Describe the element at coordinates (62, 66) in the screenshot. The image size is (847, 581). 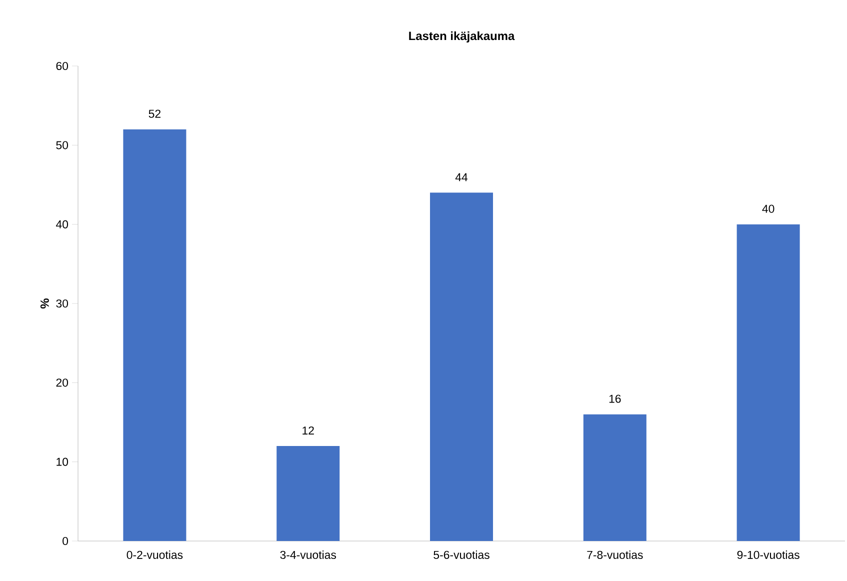
I see `y-tick-label: 60` at that location.